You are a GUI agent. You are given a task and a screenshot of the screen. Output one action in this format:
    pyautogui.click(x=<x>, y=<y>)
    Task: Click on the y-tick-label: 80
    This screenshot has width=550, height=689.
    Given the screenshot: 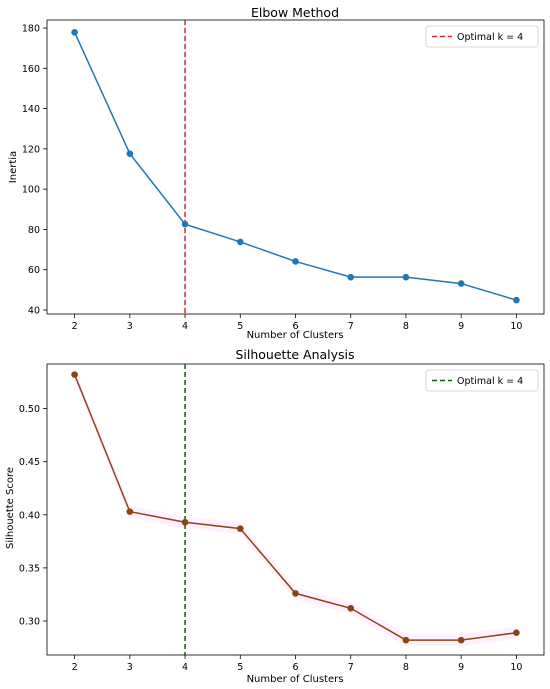 What is the action you would take?
    pyautogui.click(x=34, y=230)
    